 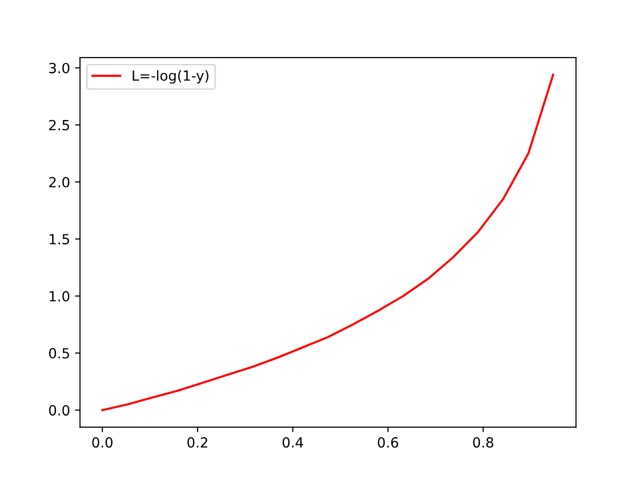 I want to click on x-tick-label: 0.2, so click(x=197, y=442).